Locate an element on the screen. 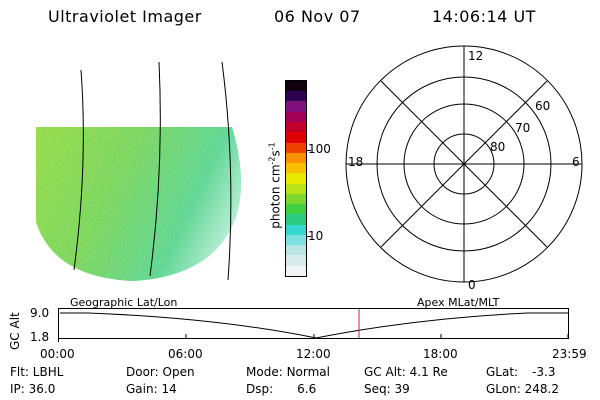 This screenshot has height=400, width=600. apex-label: Apex MLat/MLT is located at coordinates (458, 302).